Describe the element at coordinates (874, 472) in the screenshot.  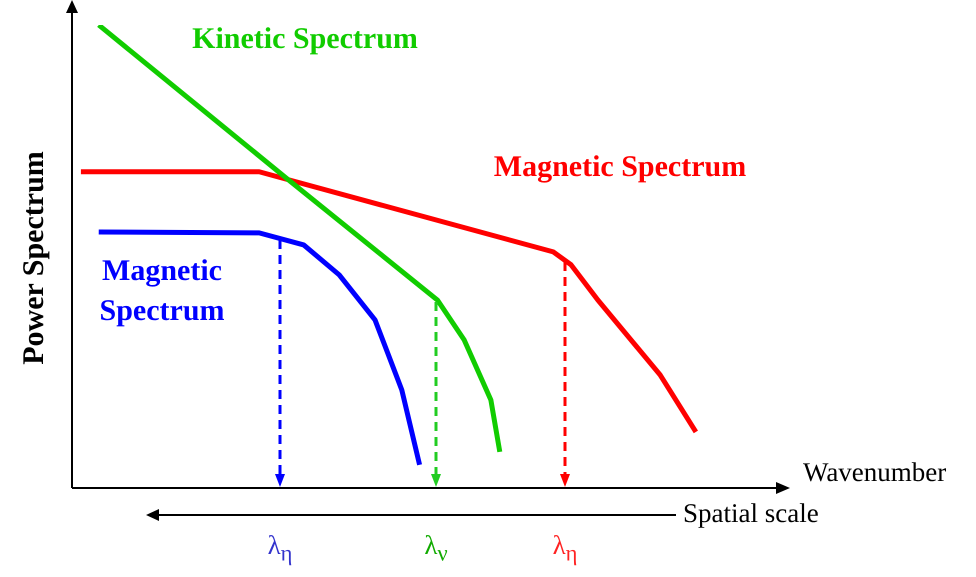
I see `x-axis-title: Wavenumber` at that location.